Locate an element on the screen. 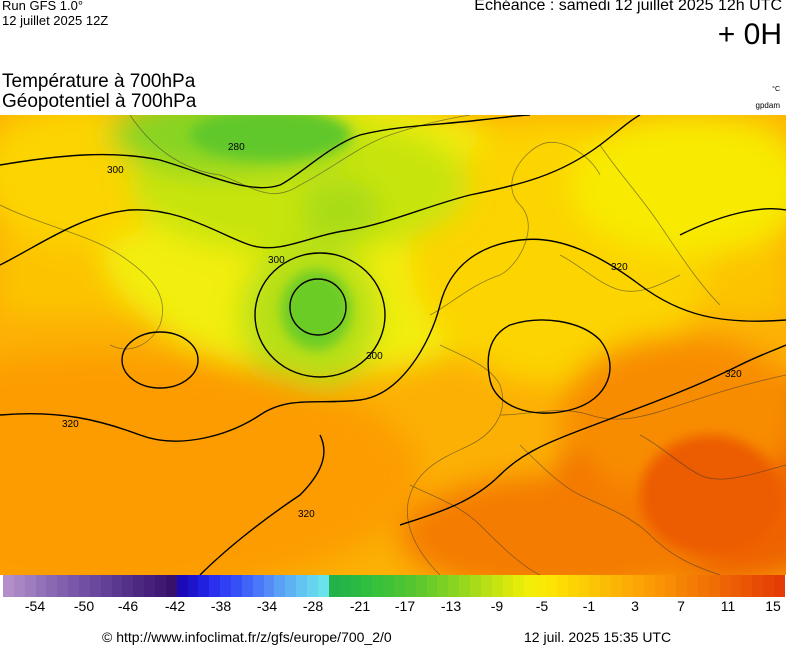  unit-temperature: °C is located at coordinates (776, 89).